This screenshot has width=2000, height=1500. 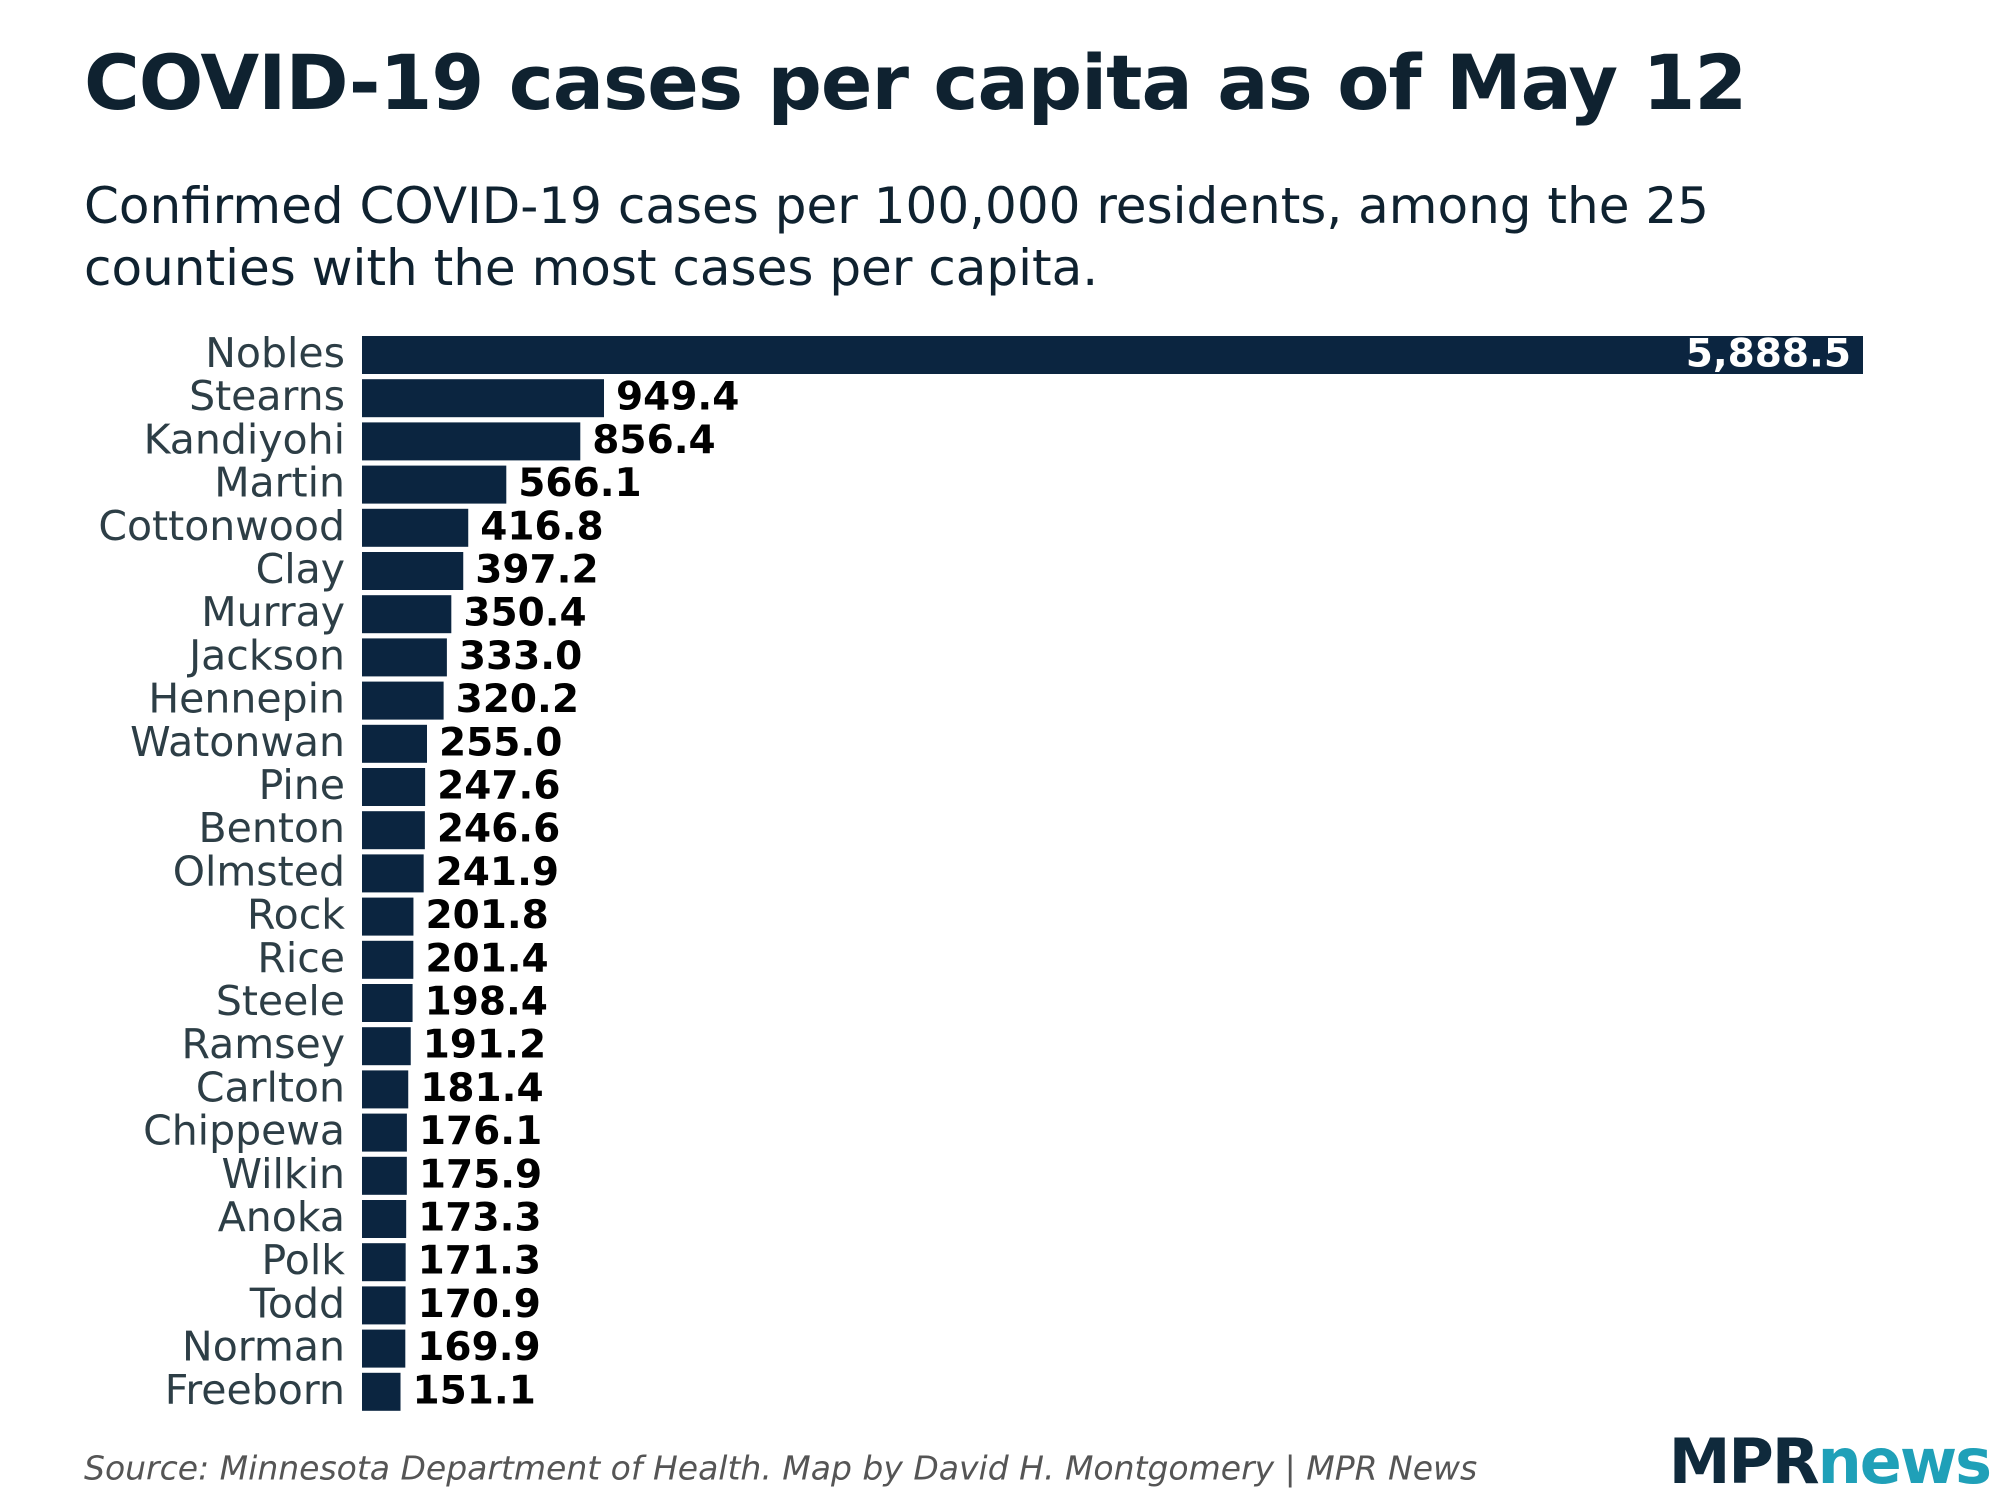 I want to click on category-label: Jackson, so click(x=265, y=655).